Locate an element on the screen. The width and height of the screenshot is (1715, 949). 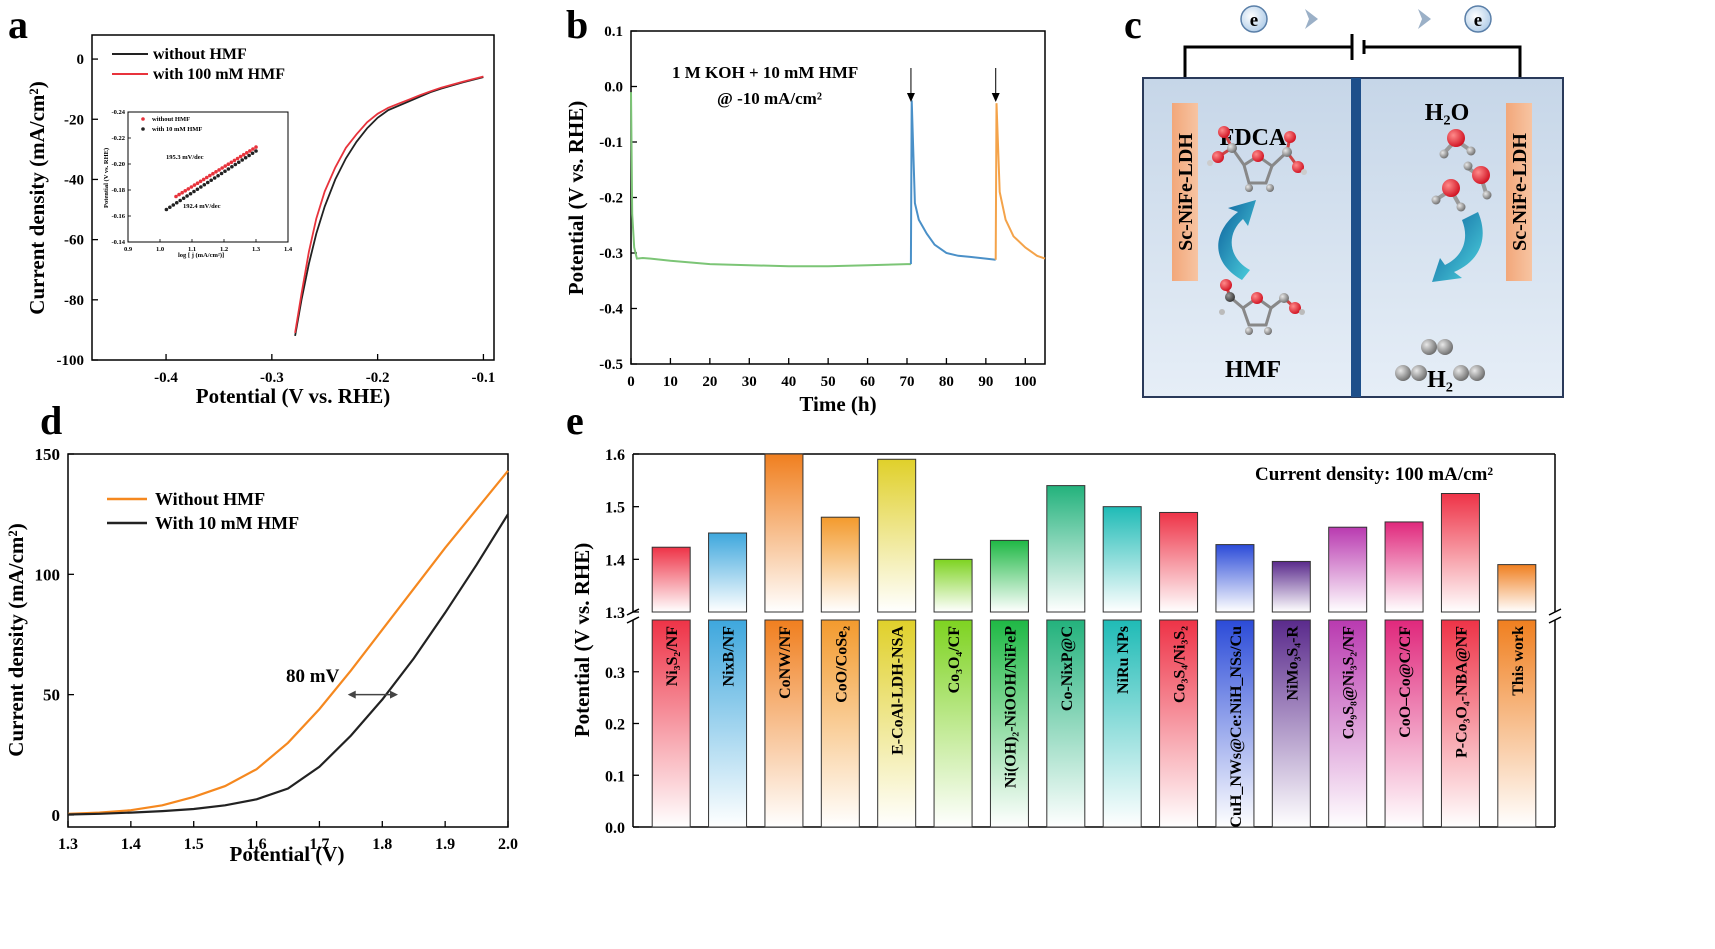
chevron-right-icon-right is located at coordinates (1424, 19).